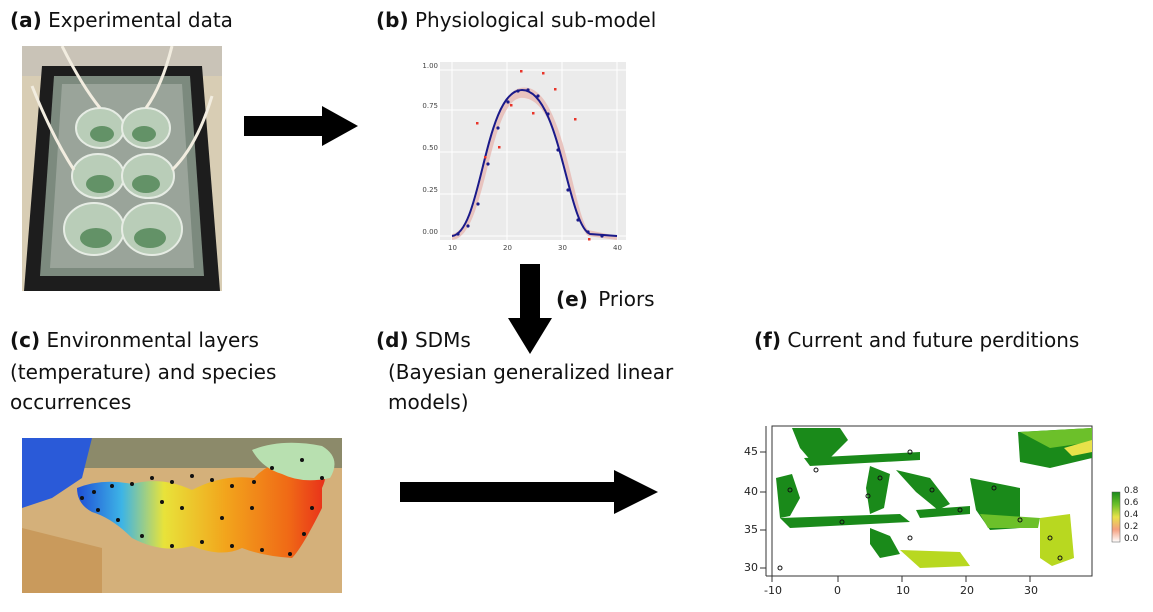  Describe the element at coordinates (392, 340) in the screenshot. I see `panel-d-letter: (d)` at that location.